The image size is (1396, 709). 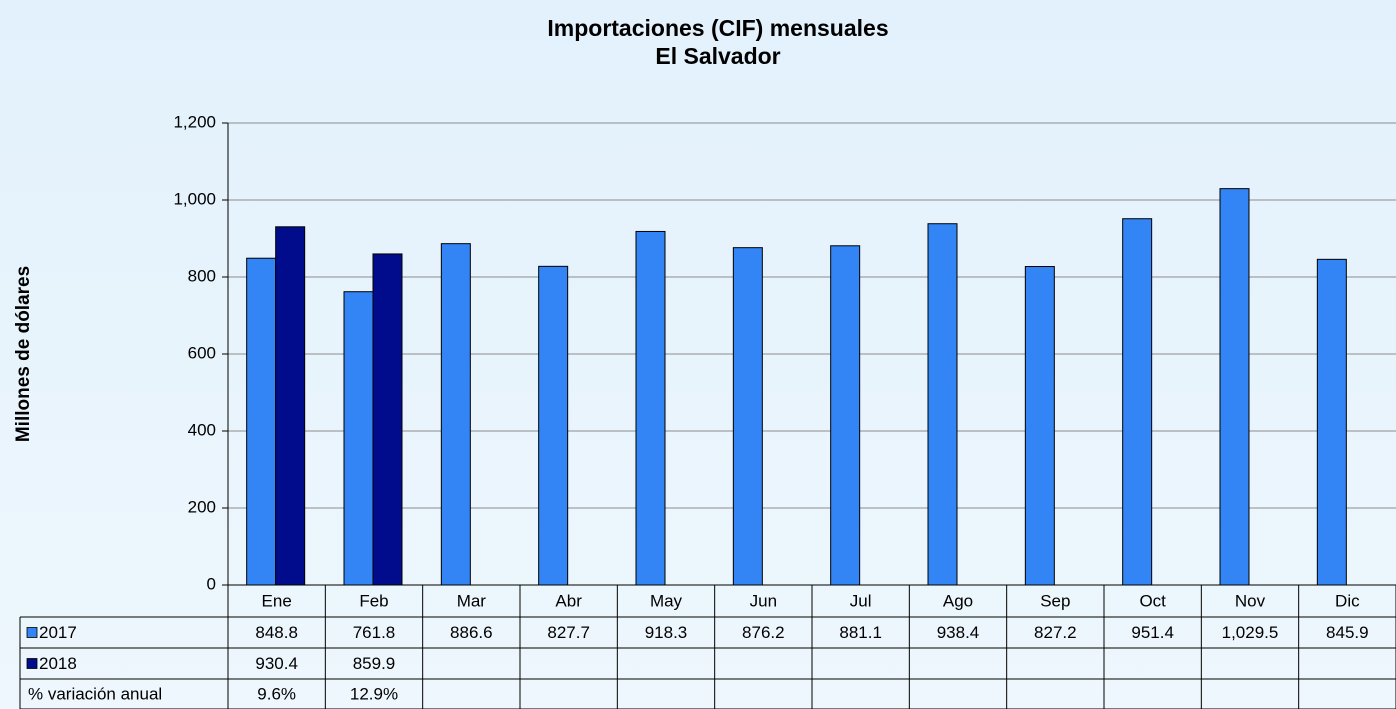 What do you see at coordinates (202, 429) in the screenshot?
I see `y-tick-label: 400` at bounding box center [202, 429].